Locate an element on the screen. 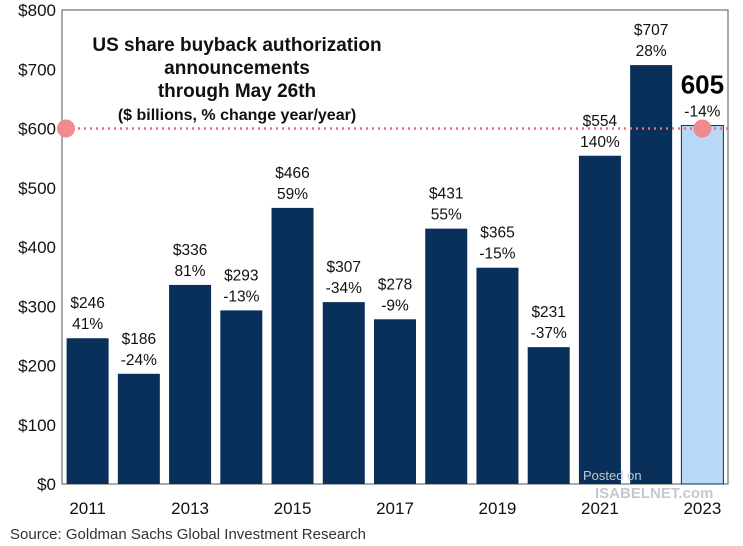 The width and height of the screenshot is (743, 546). change-label-2018: 55% is located at coordinates (446, 215).